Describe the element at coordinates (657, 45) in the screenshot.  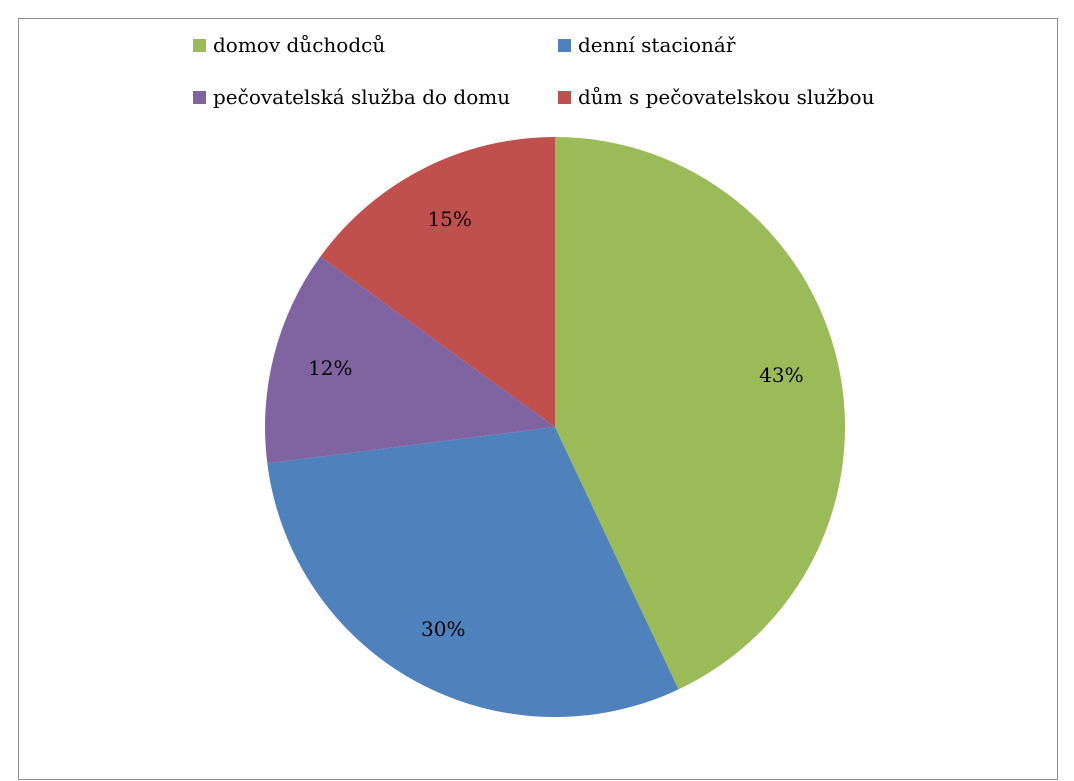
I see `legend-label-denni-stacionar: denní stacionář` at that location.